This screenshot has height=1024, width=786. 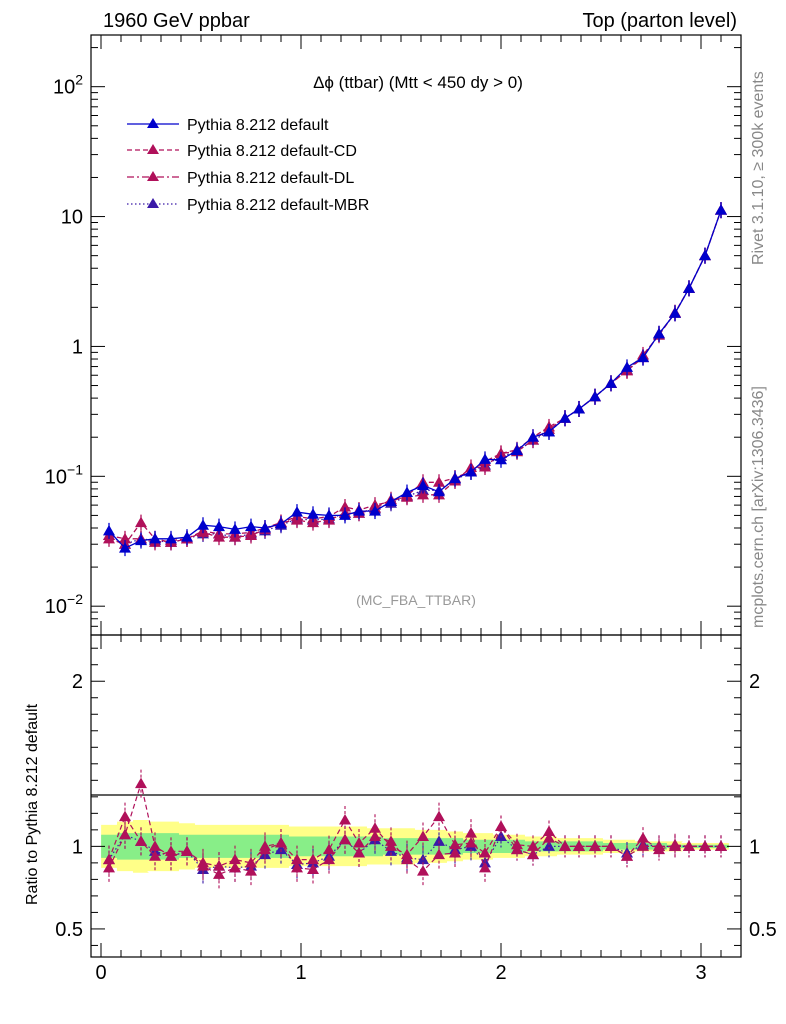 I want to click on legend-entry-cd: Pythia 8.212 default-CD, so click(x=242, y=151).